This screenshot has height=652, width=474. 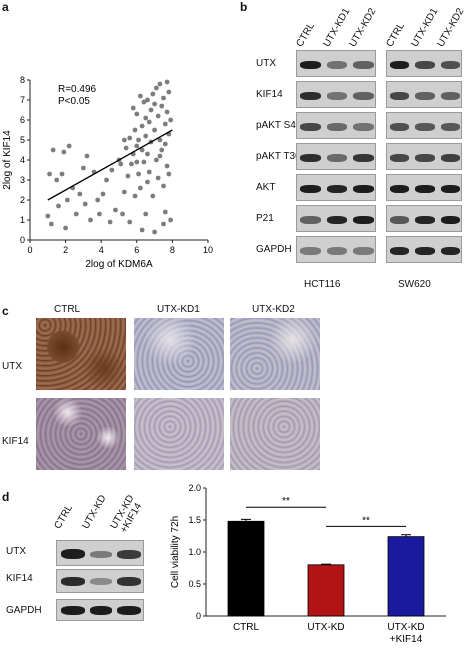 I want to click on b-lane-label: UTX-KD2, so click(x=363, y=27).